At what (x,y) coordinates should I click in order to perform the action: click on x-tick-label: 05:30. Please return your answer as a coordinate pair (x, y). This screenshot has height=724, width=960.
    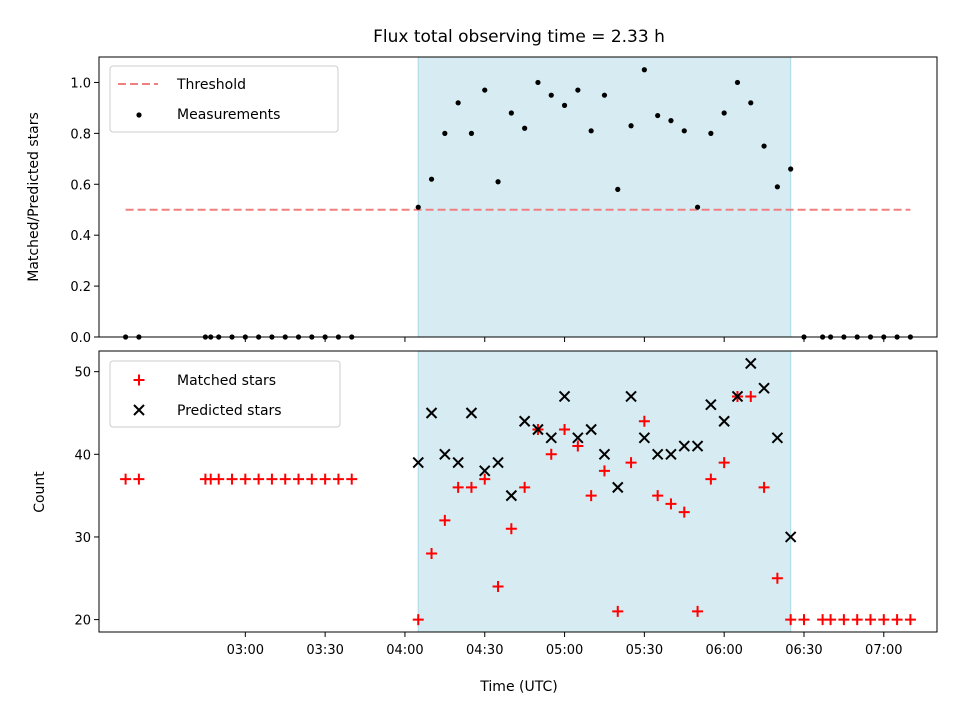
    Looking at the image, I should click on (644, 650).